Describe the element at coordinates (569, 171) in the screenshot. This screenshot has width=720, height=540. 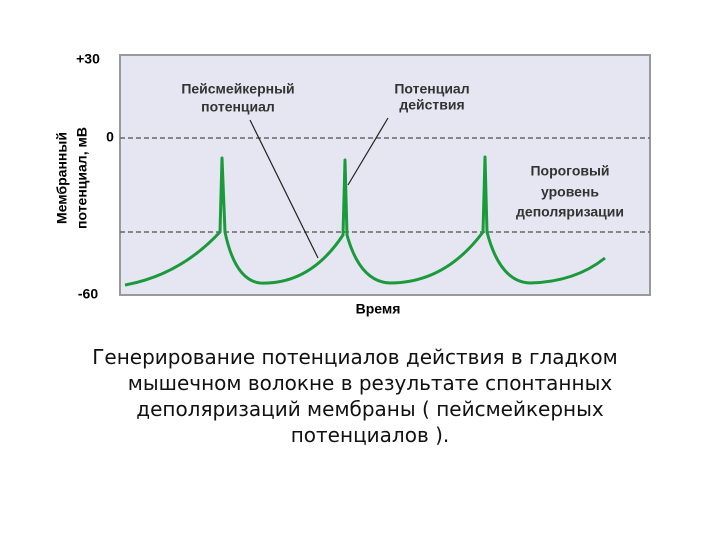
I see `annotation: Пороговый` at that location.